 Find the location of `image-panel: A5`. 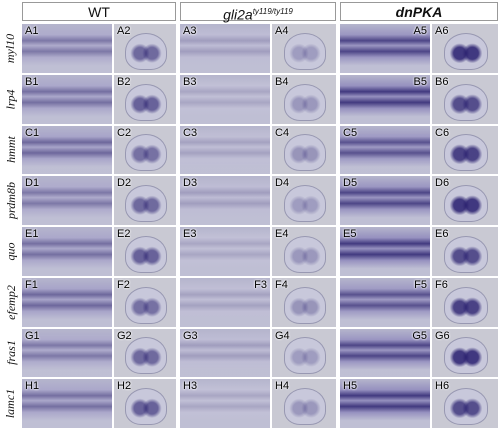

image-panel: A5 is located at coordinates (385, 48).